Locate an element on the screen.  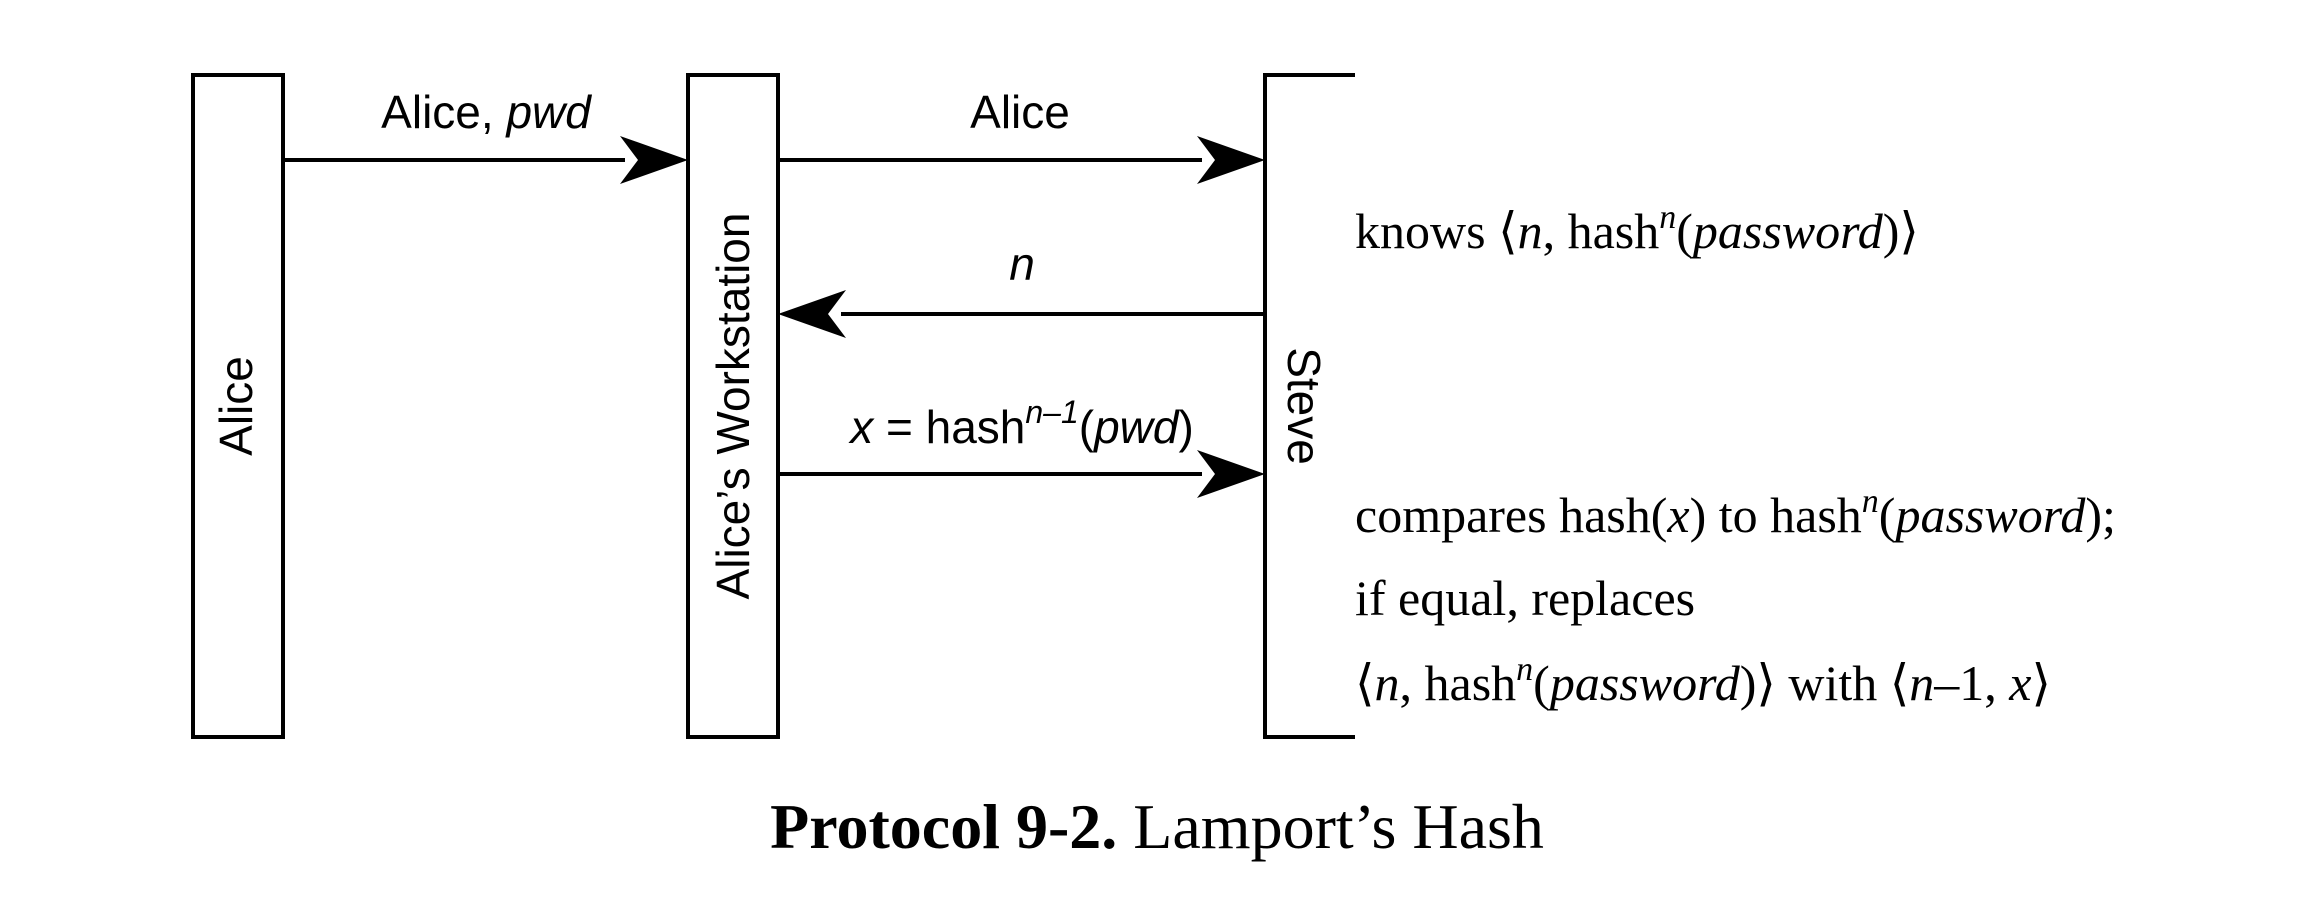
alice-box is located at coordinates (238, 406).